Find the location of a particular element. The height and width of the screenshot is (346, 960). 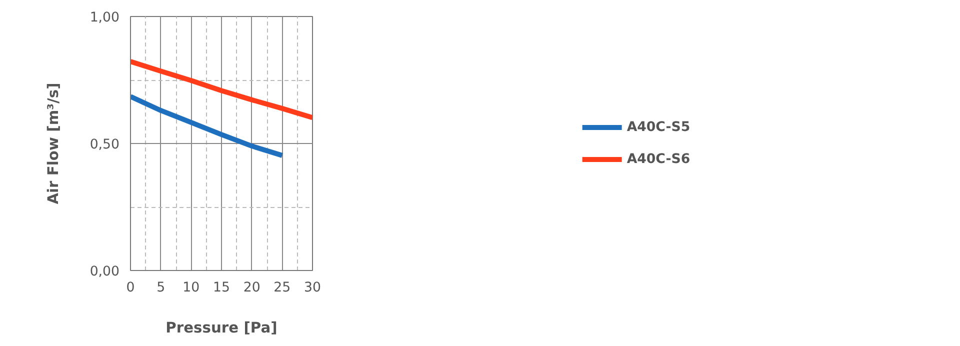

y-axis-title: Air Flow [m³/s] is located at coordinates (53, 143).